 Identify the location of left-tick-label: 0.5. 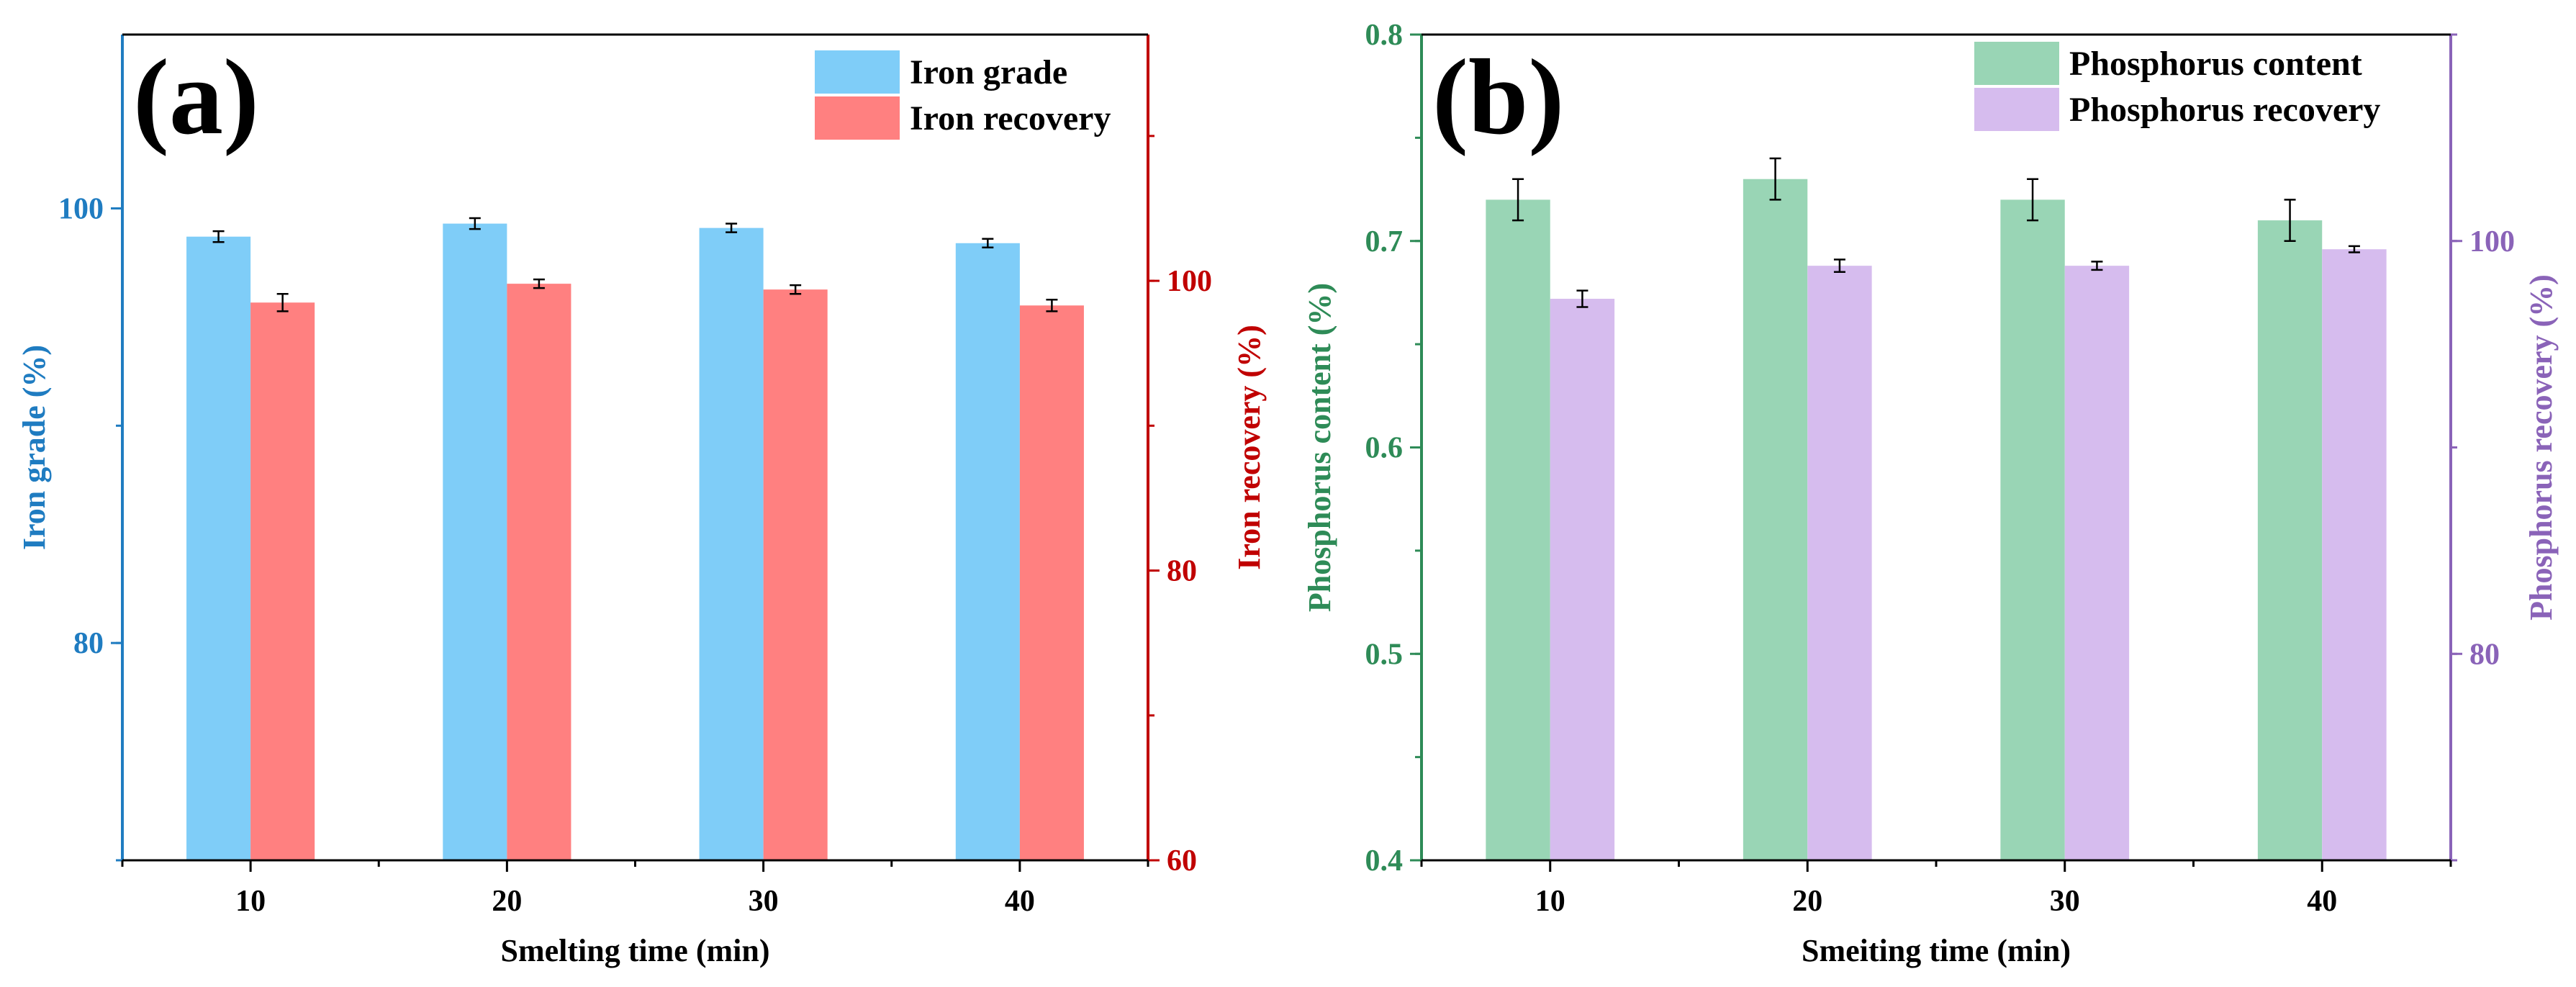
(1384, 654).